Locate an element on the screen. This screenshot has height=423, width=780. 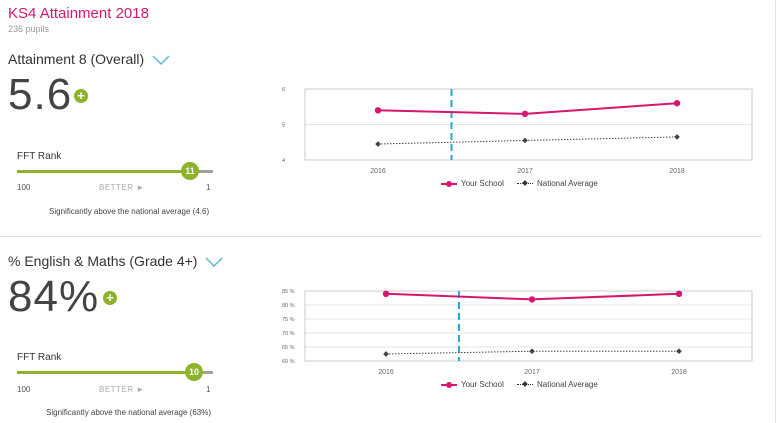
section-title: Attainment 8 (Overall) is located at coordinates (89, 59).